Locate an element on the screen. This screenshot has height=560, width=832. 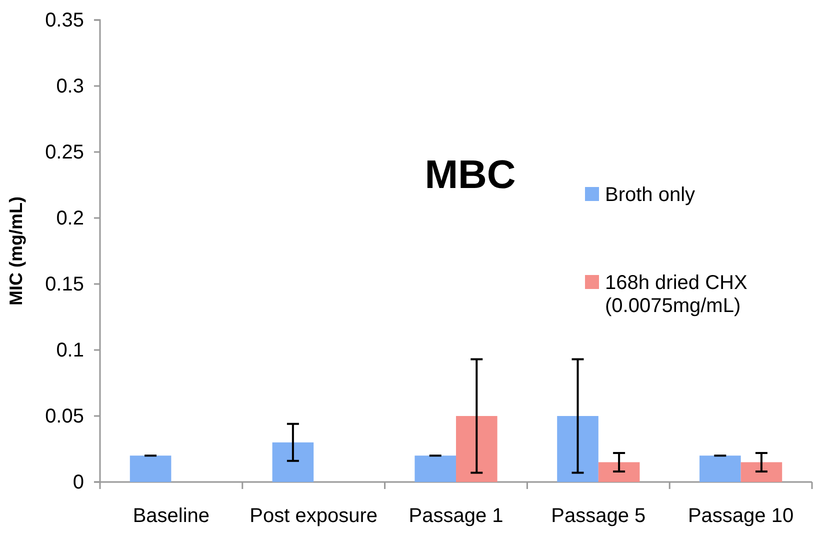
y-tick-label: 0.05 is located at coordinates (64, 416).